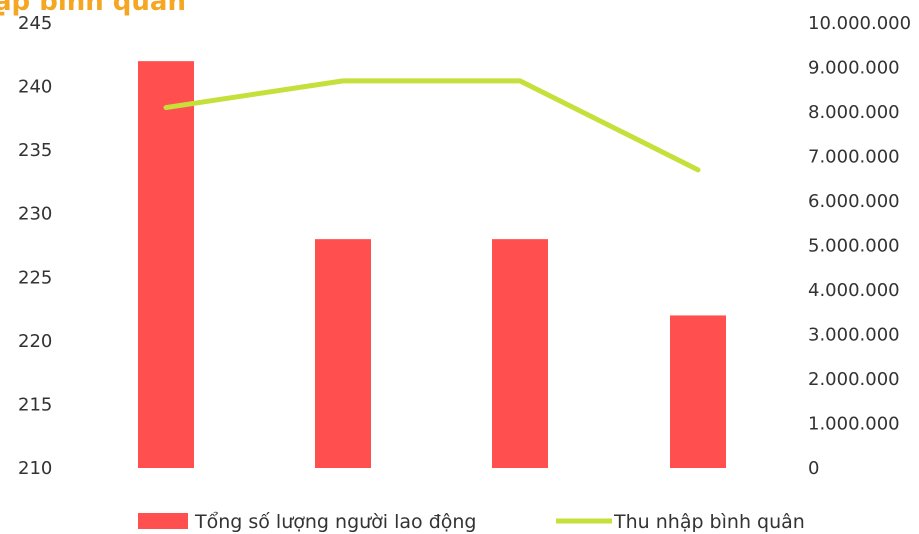  I want to click on right-tick-label: 3.000.000, so click(854, 335).